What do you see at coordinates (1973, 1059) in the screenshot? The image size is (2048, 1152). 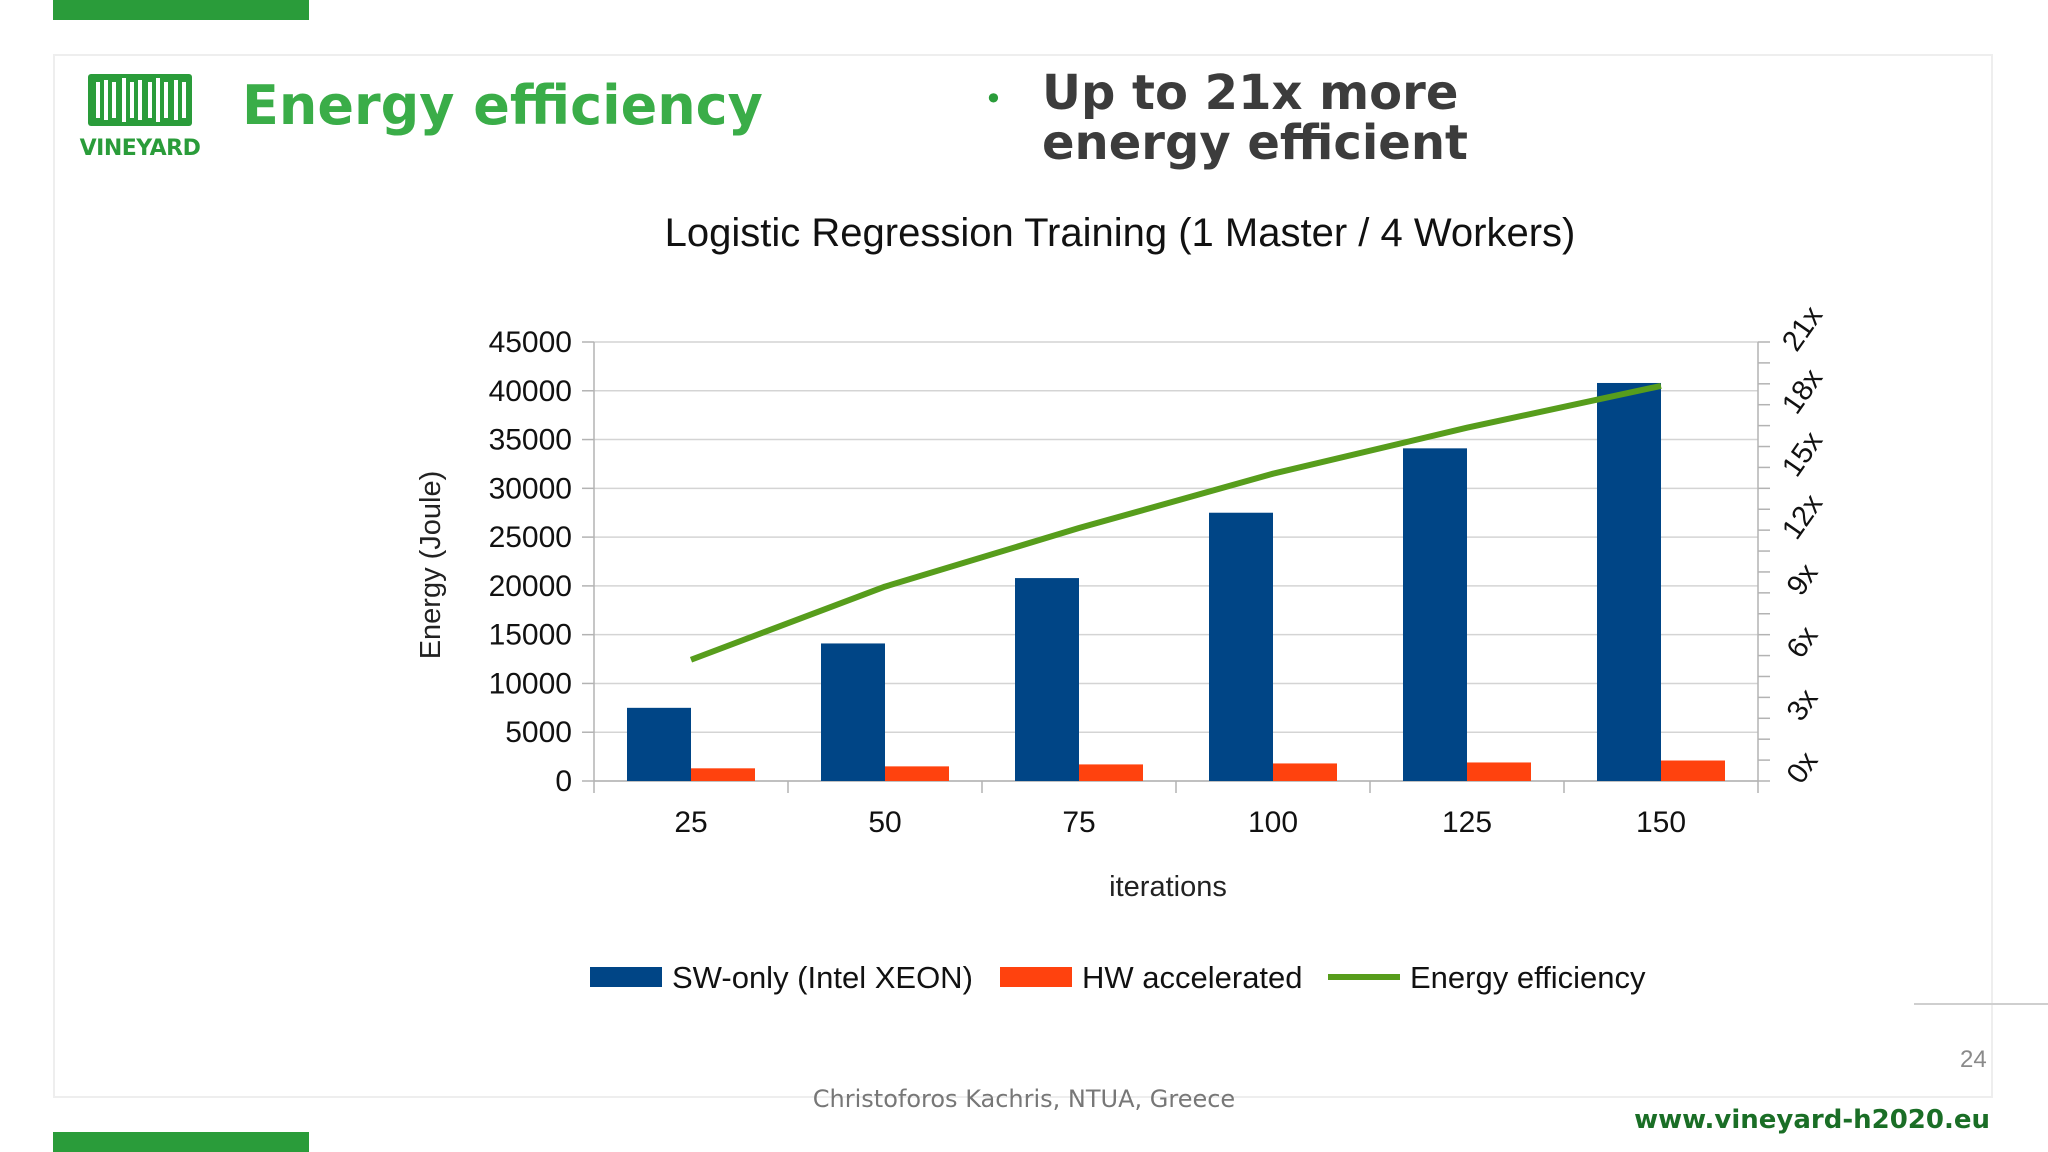 I see `slide-number: 24` at bounding box center [1973, 1059].